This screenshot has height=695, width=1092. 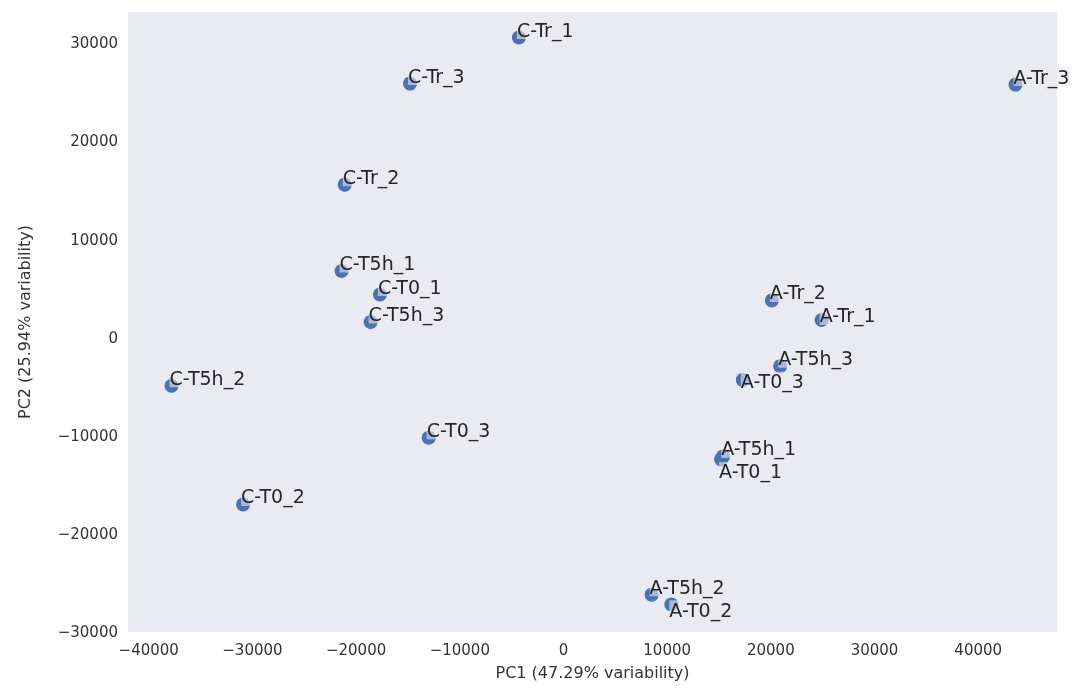 What do you see at coordinates (592, 672) in the screenshot?
I see `x-axis-title: PC1 (47.29% variability)` at bounding box center [592, 672].